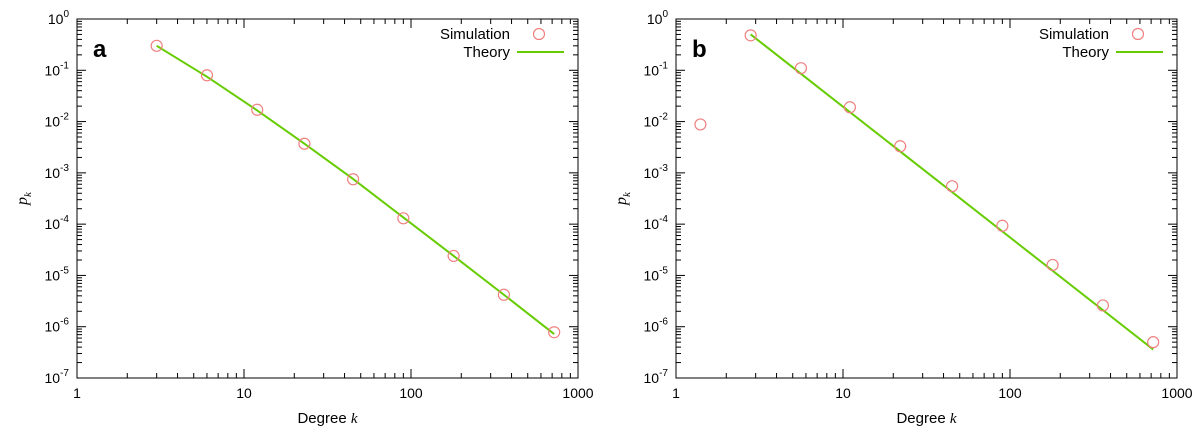 The height and width of the screenshot is (431, 1194). What do you see at coordinates (699, 49) in the screenshot?
I see `panel-label: b` at bounding box center [699, 49].